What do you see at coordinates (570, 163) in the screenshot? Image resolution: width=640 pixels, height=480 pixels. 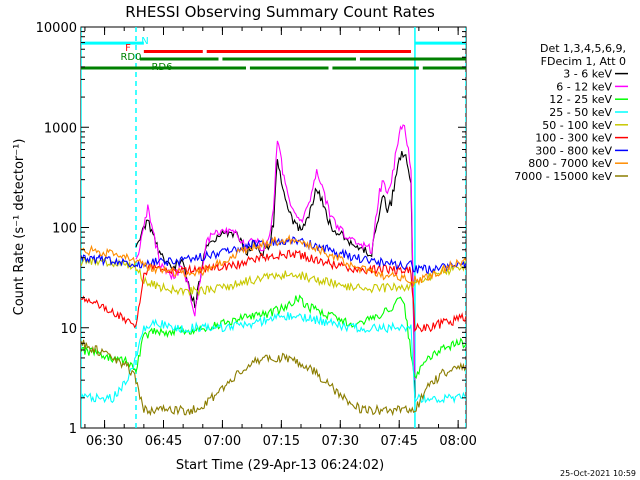 I see `legend-entry-7: 800 - 7000 keV` at bounding box center [570, 163].